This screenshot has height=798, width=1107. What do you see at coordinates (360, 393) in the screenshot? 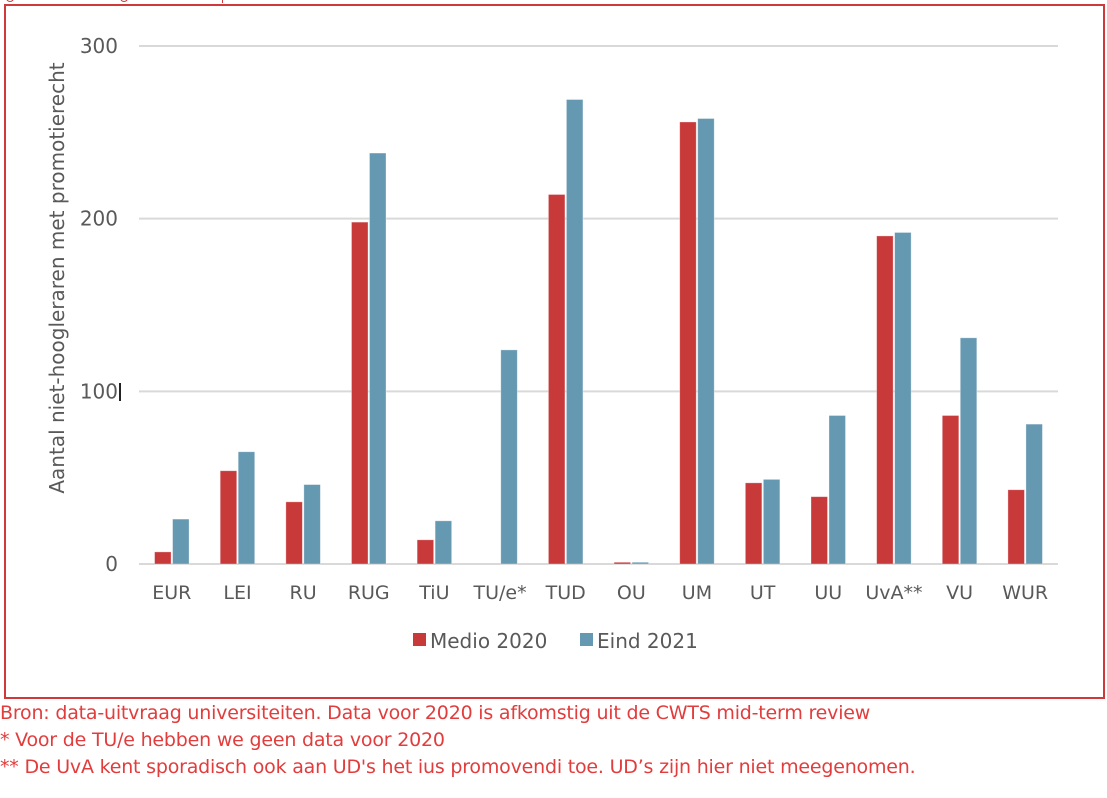
I see `bar-rug-medio-2020` at bounding box center [360, 393].